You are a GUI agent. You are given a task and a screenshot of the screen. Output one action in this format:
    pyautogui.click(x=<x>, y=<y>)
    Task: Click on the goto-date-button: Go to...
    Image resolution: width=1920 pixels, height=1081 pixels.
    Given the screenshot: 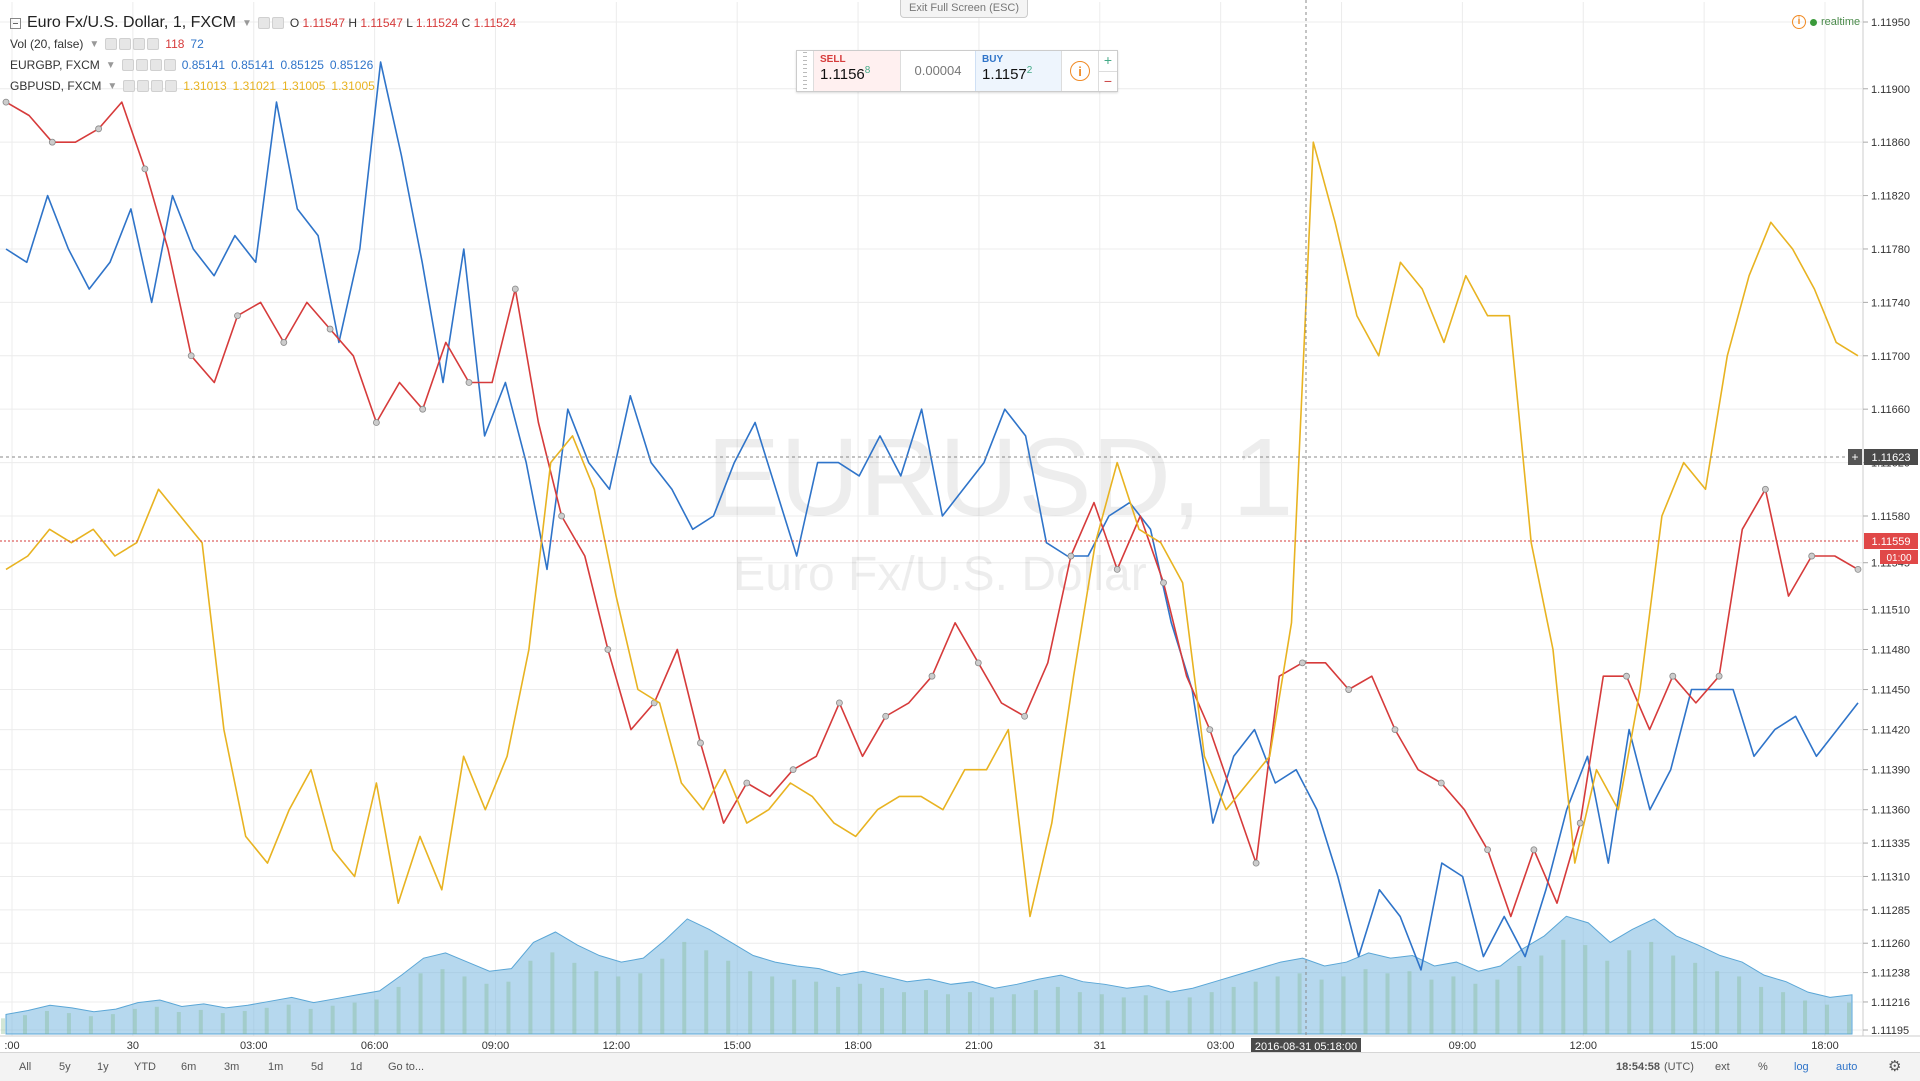 What is the action you would take?
    pyautogui.click(x=406, y=1067)
    